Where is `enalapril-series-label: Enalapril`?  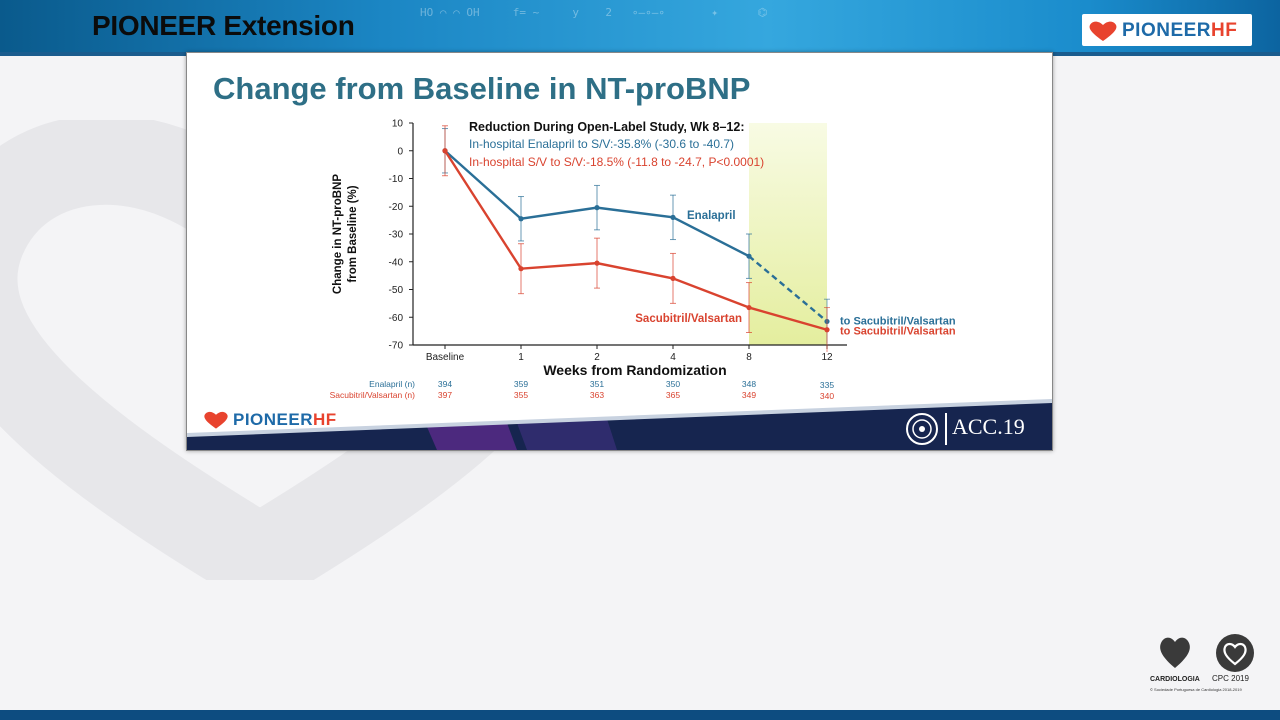 enalapril-series-label: Enalapril is located at coordinates (711, 216).